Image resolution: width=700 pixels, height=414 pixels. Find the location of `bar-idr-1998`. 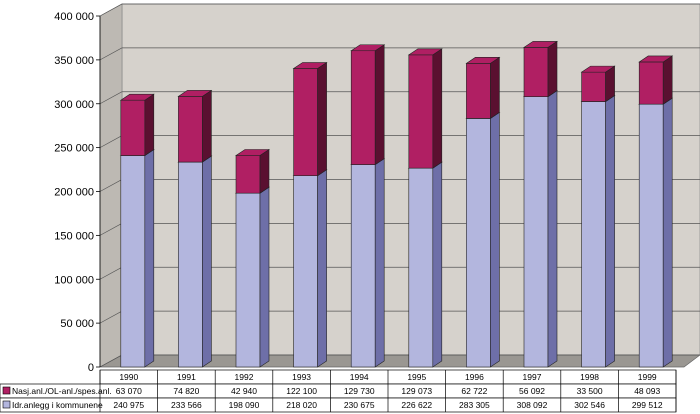

bar-idr-1998 is located at coordinates (593, 234).